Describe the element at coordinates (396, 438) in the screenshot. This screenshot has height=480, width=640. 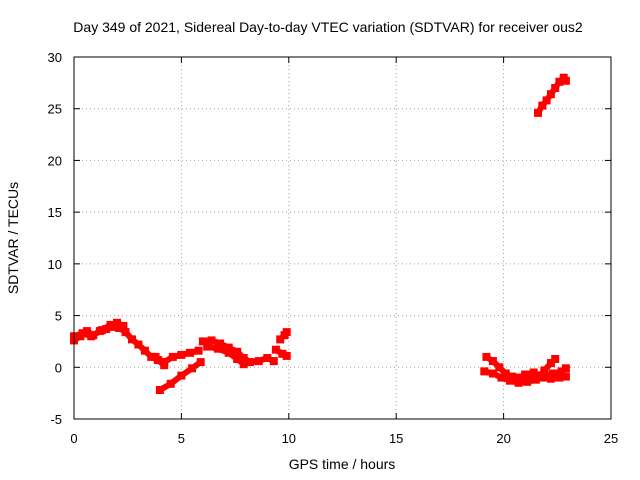
I see `x-tick-label: 15` at that location.